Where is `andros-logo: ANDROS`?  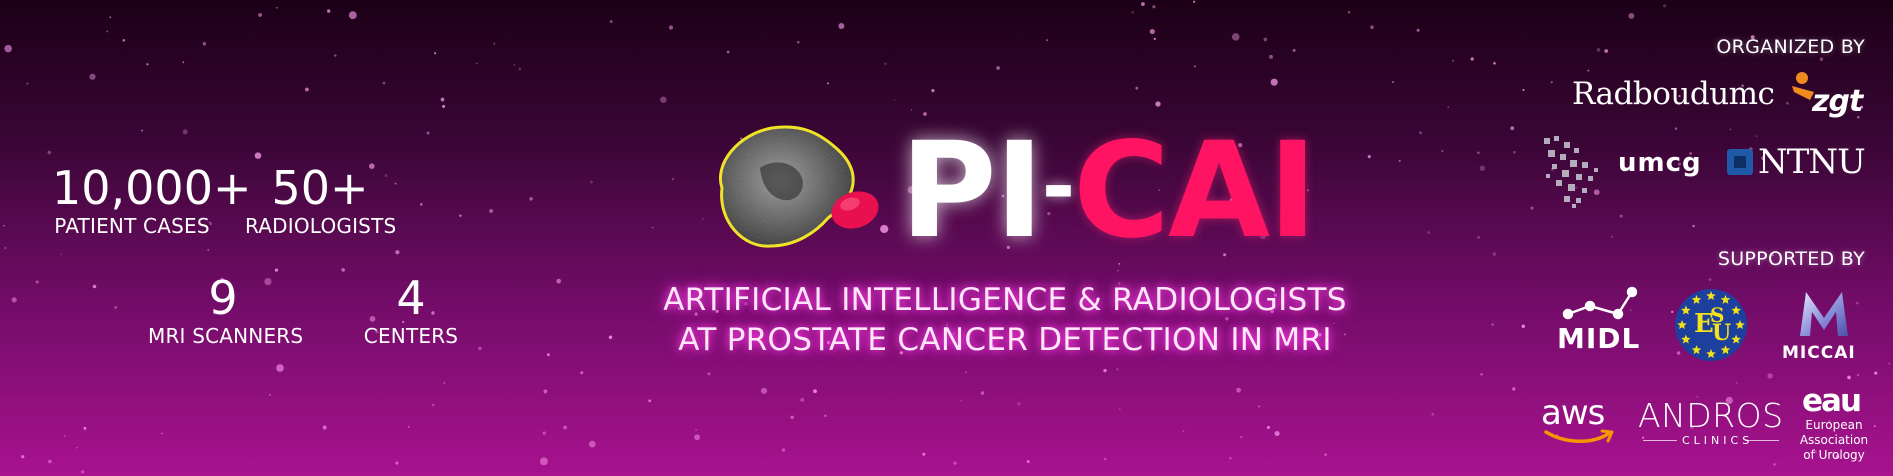 andros-logo: ANDROS is located at coordinates (1711, 415).